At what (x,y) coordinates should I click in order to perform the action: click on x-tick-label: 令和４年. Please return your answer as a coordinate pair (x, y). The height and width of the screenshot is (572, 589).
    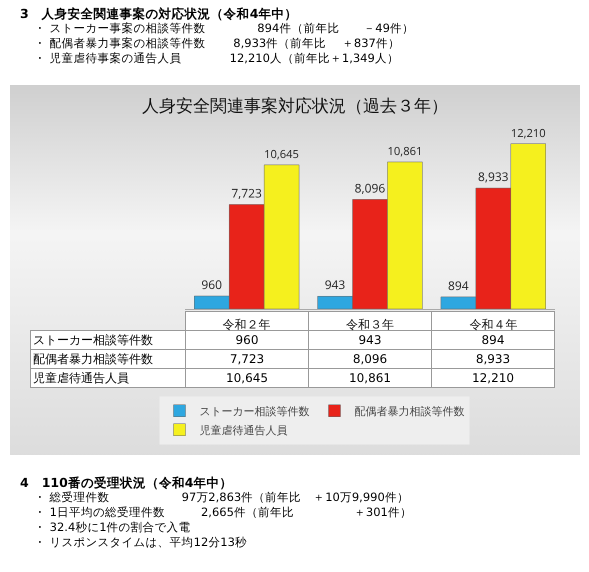
    Looking at the image, I should click on (493, 323).